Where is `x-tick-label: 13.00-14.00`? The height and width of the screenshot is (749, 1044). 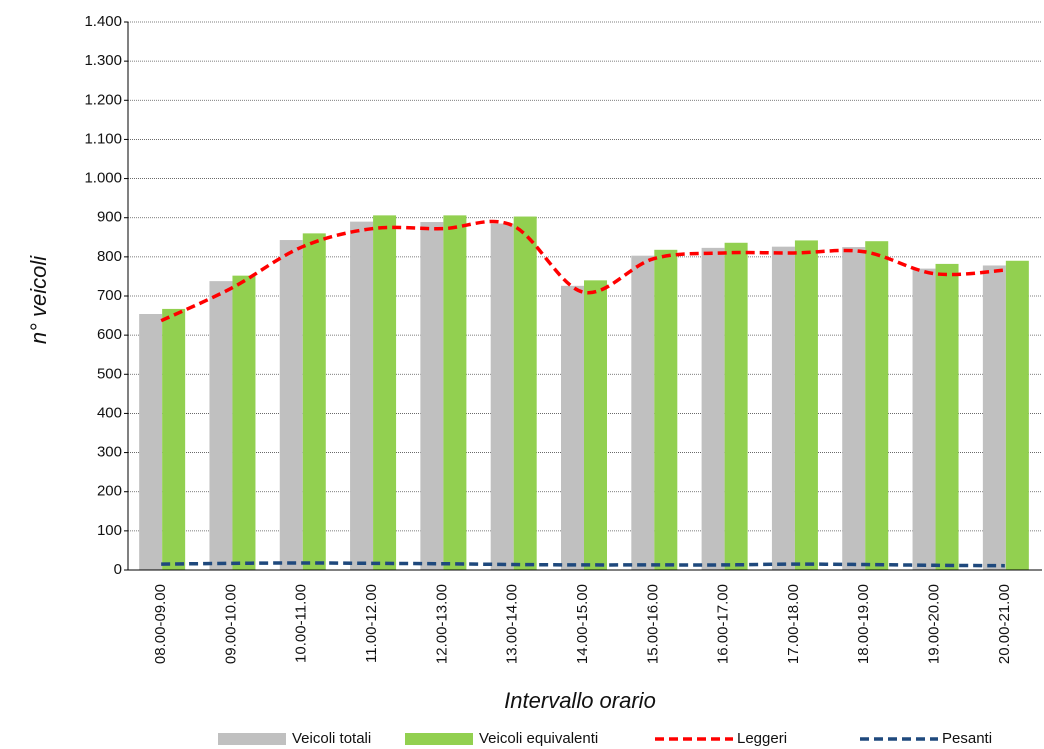
x-tick-label: 13.00-14.00 is located at coordinates (512, 624).